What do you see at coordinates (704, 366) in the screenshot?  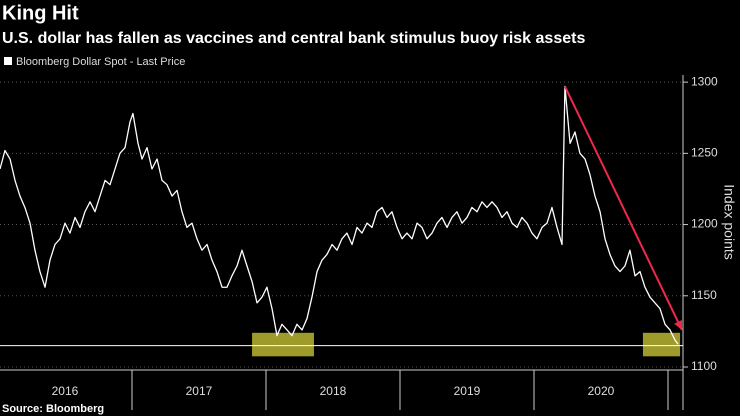 I see `y-tick-label: 1100` at bounding box center [704, 366].